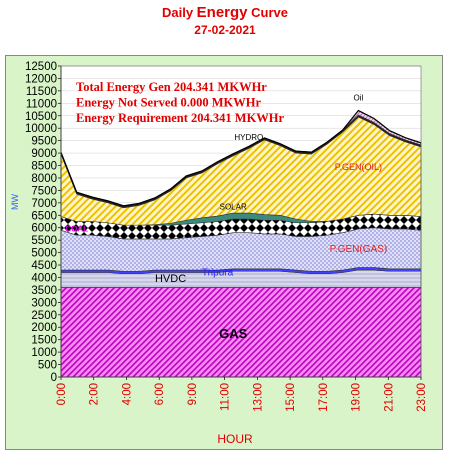 This screenshot has width=450, height=458. Describe the element at coordinates (44, 241) in the screenshot. I see `y-tick-label: 5500` at that location.